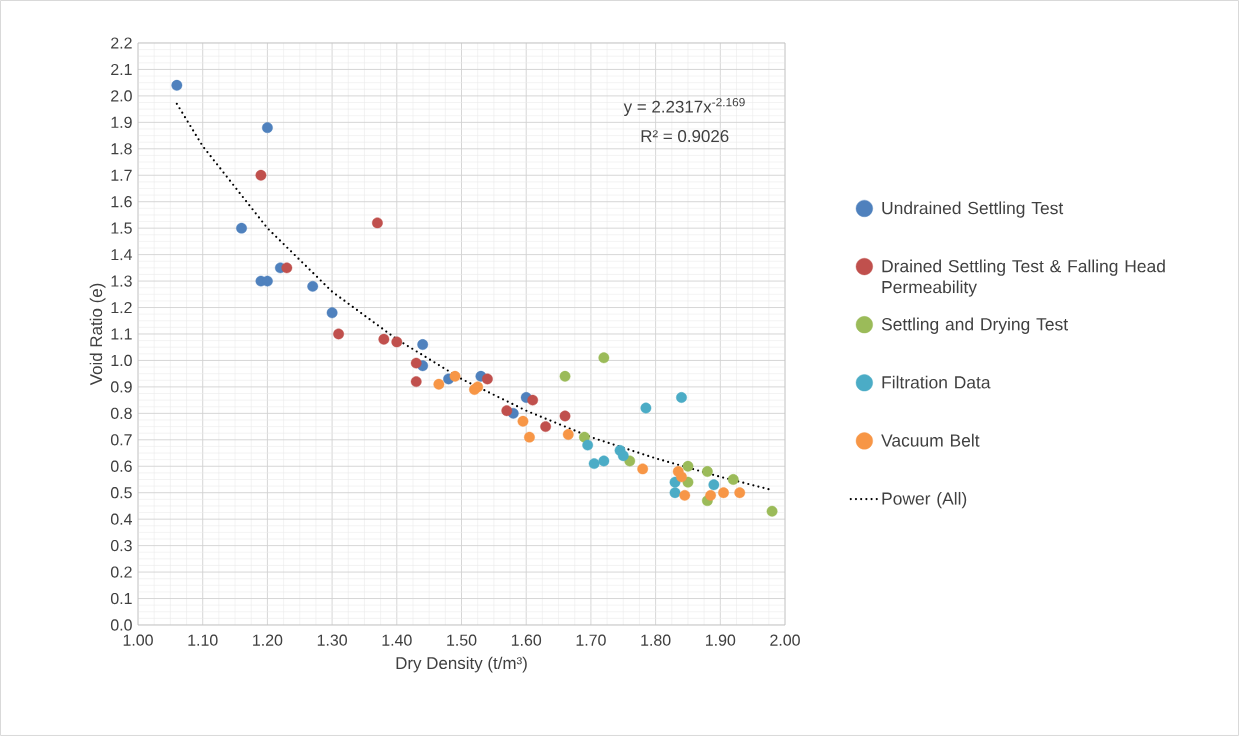 This screenshot has height=736, width=1239. What do you see at coordinates (973, 209) in the screenshot?
I see `legend-label: Undrained Settling Test` at bounding box center [973, 209].